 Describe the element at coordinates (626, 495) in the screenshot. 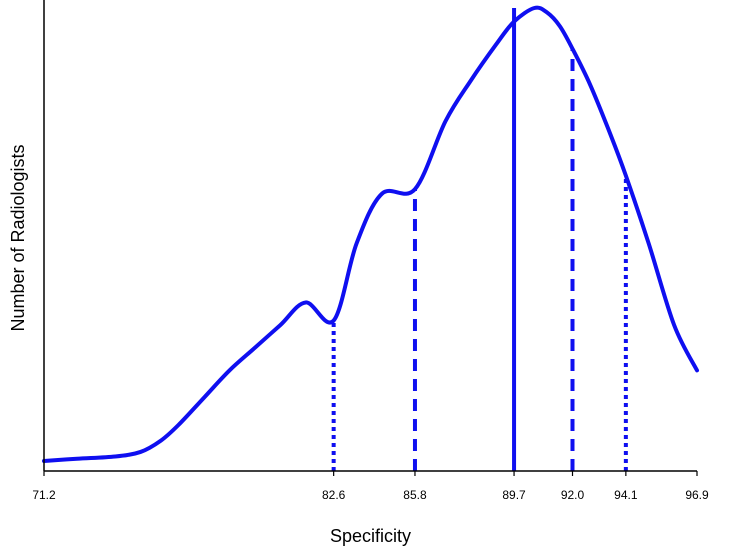

I see `x-tick-label: 94.1` at that location.